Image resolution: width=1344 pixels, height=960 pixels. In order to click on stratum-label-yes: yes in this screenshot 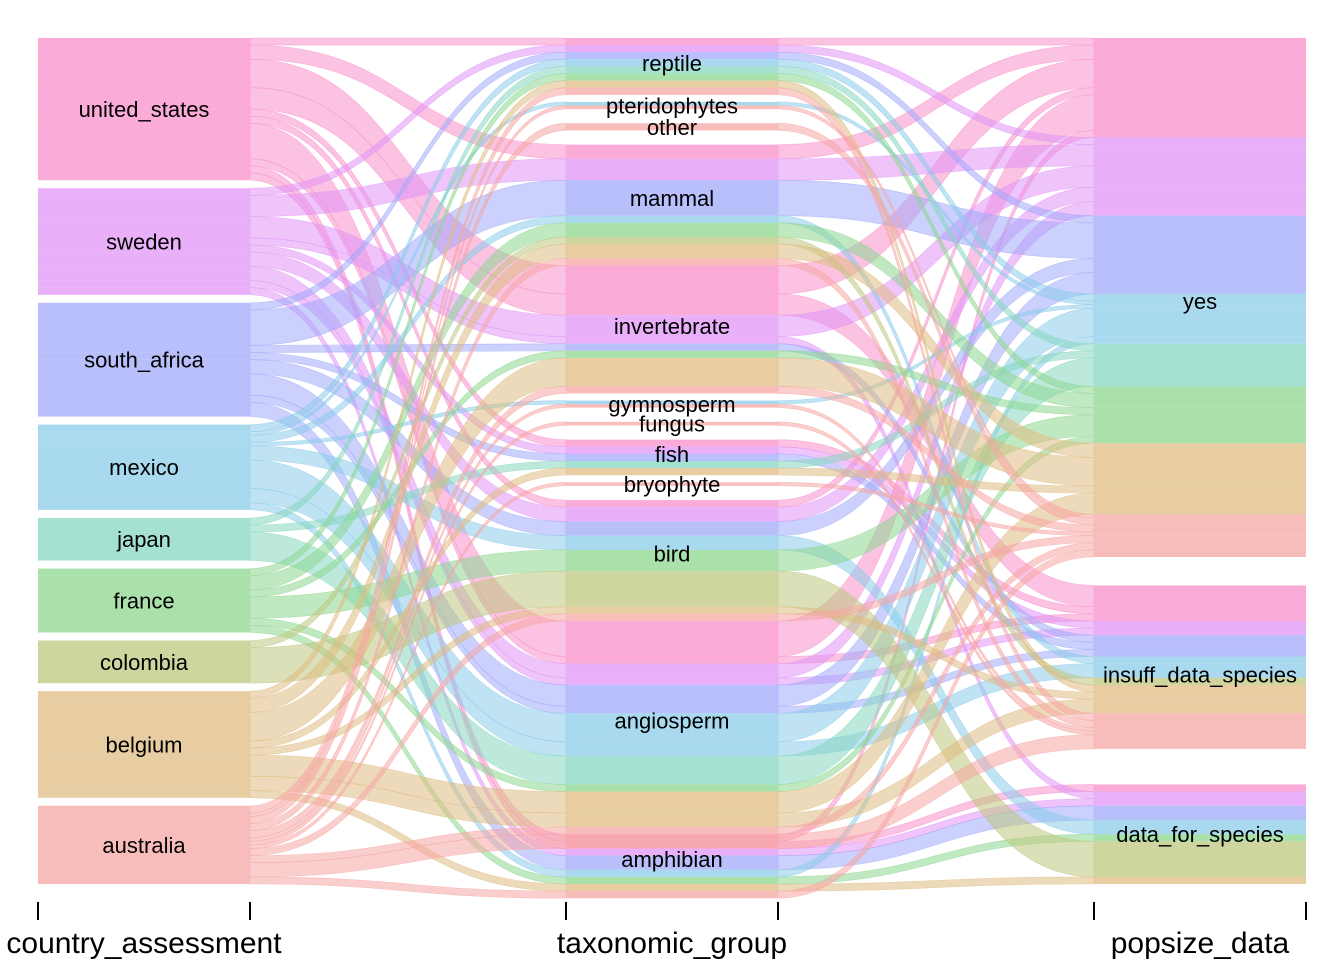, I will do `click(1200, 301)`.